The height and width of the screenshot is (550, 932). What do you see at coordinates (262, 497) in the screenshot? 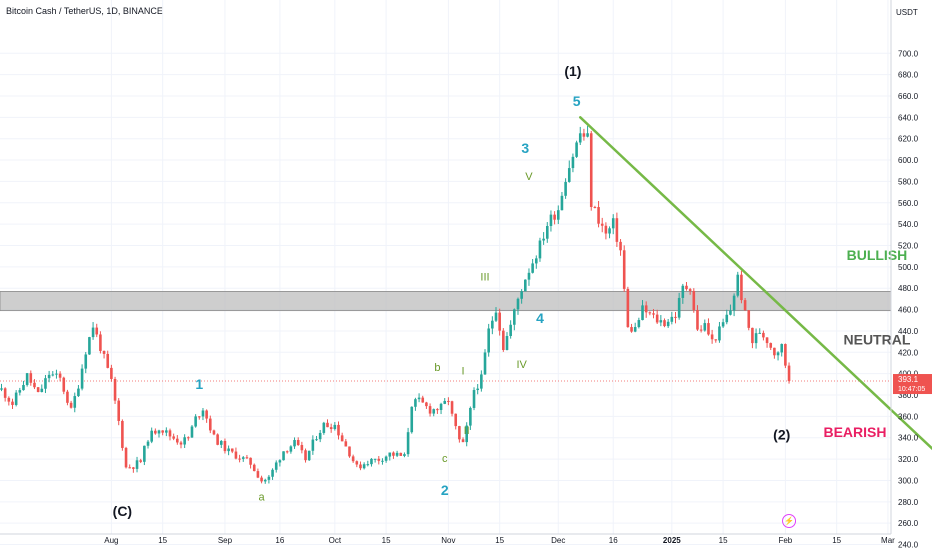
I see `wave-label: a` at bounding box center [262, 497].